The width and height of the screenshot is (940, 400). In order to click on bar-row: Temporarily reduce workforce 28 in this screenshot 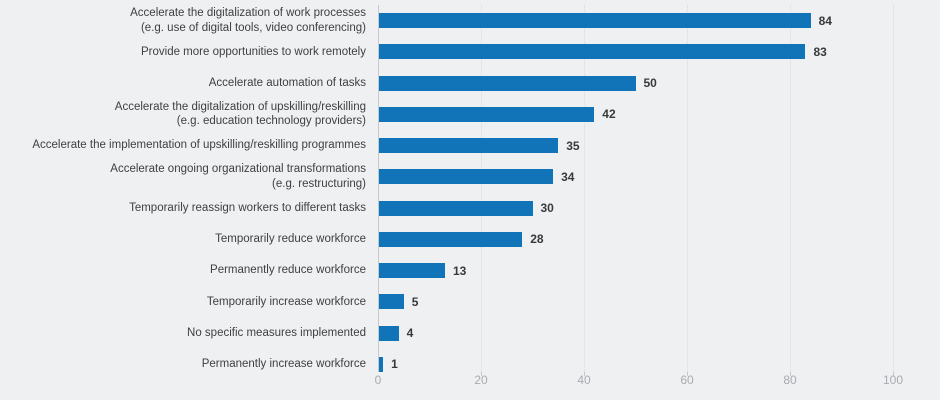, I will do `click(470, 239)`.